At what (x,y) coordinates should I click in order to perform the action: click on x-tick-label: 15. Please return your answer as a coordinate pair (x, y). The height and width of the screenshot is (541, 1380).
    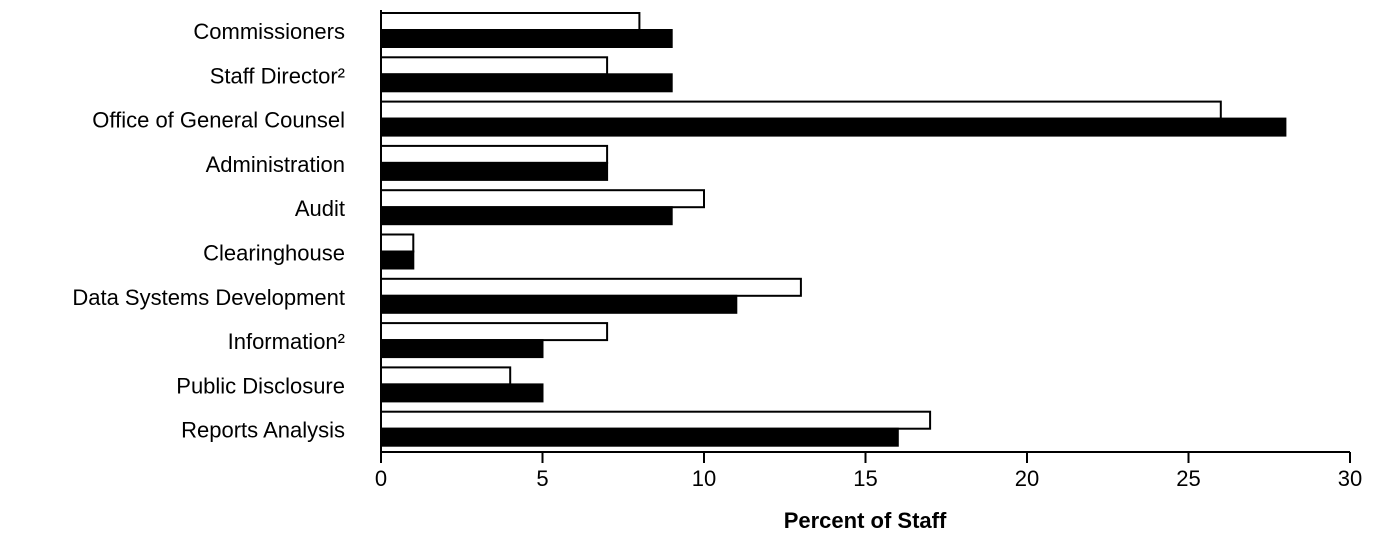
    Looking at the image, I should click on (865, 478).